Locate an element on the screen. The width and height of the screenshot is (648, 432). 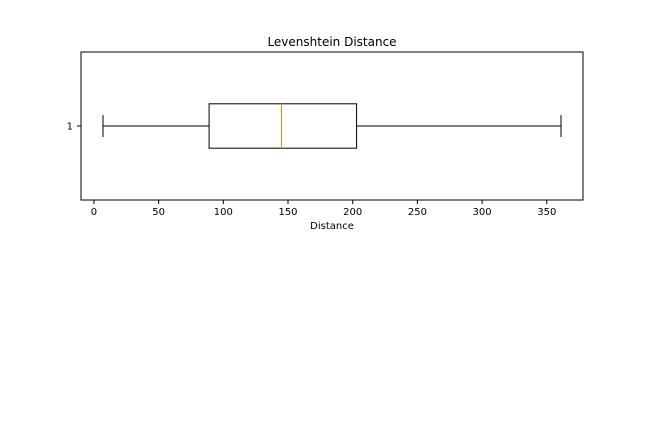
x-tick-label: 0 is located at coordinates (94, 212).